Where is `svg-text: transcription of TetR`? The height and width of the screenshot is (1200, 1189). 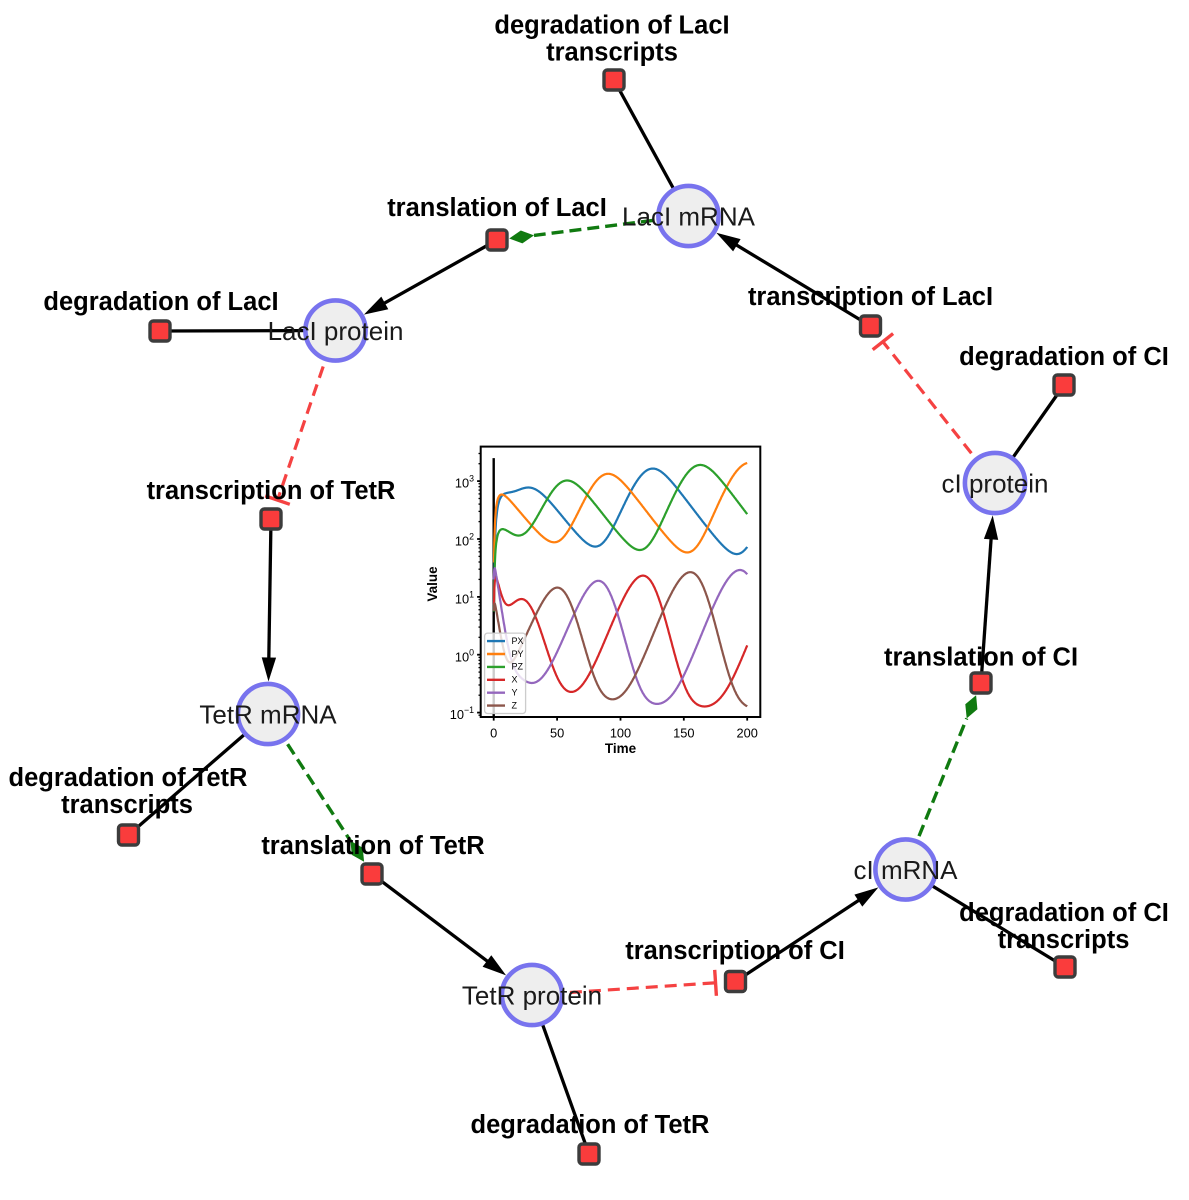 svg-text: transcription of TetR is located at coordinates (271, 491).